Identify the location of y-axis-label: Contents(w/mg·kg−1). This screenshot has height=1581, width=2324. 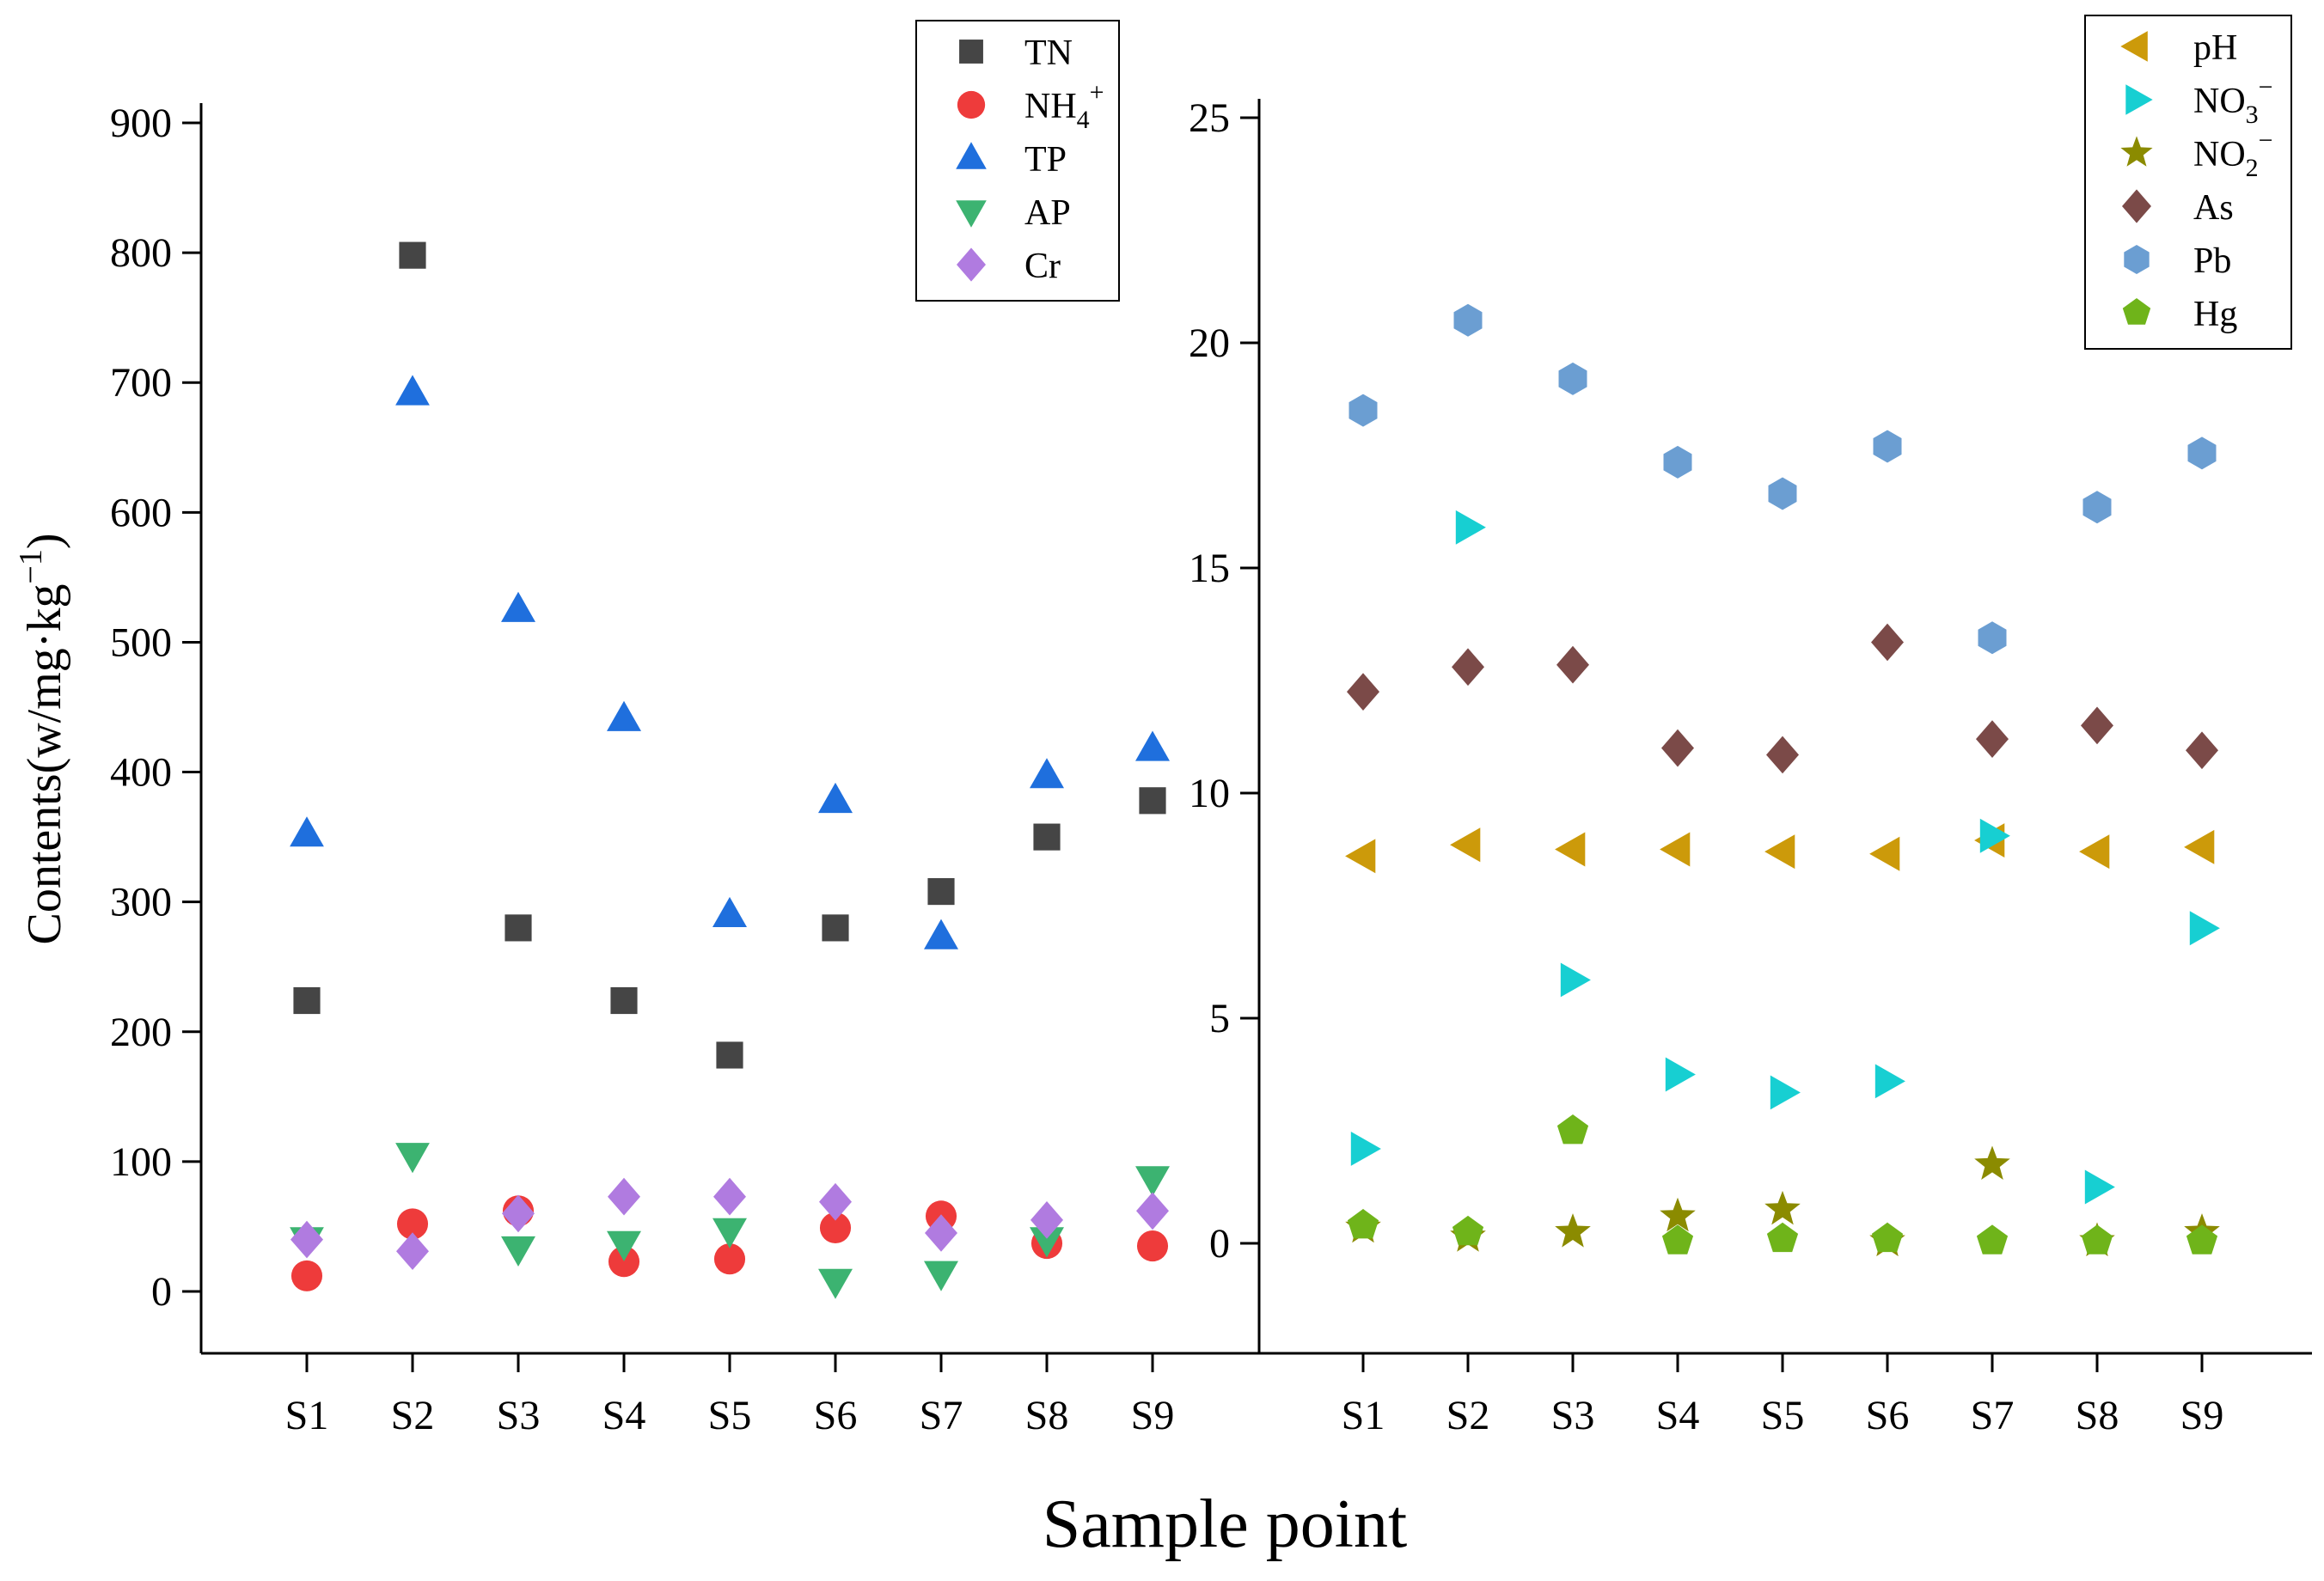
(42, 738).